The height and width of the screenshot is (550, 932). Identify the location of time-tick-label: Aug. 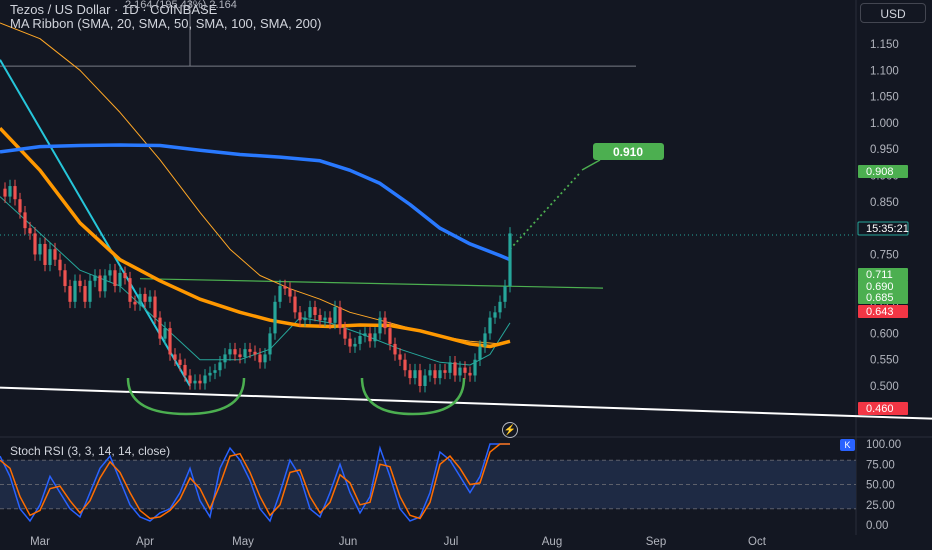
(552, 542).